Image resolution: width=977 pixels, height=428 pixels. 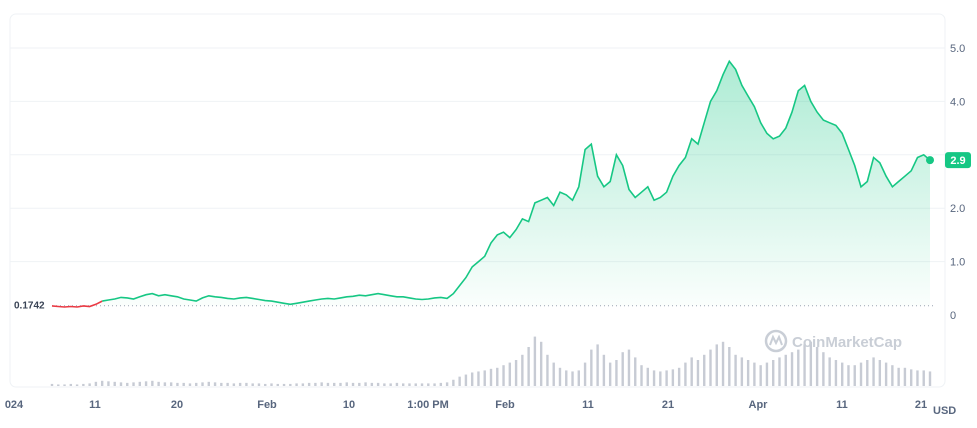 I want to click on x-tick-label-4: 10, so click(x=349, y=405).